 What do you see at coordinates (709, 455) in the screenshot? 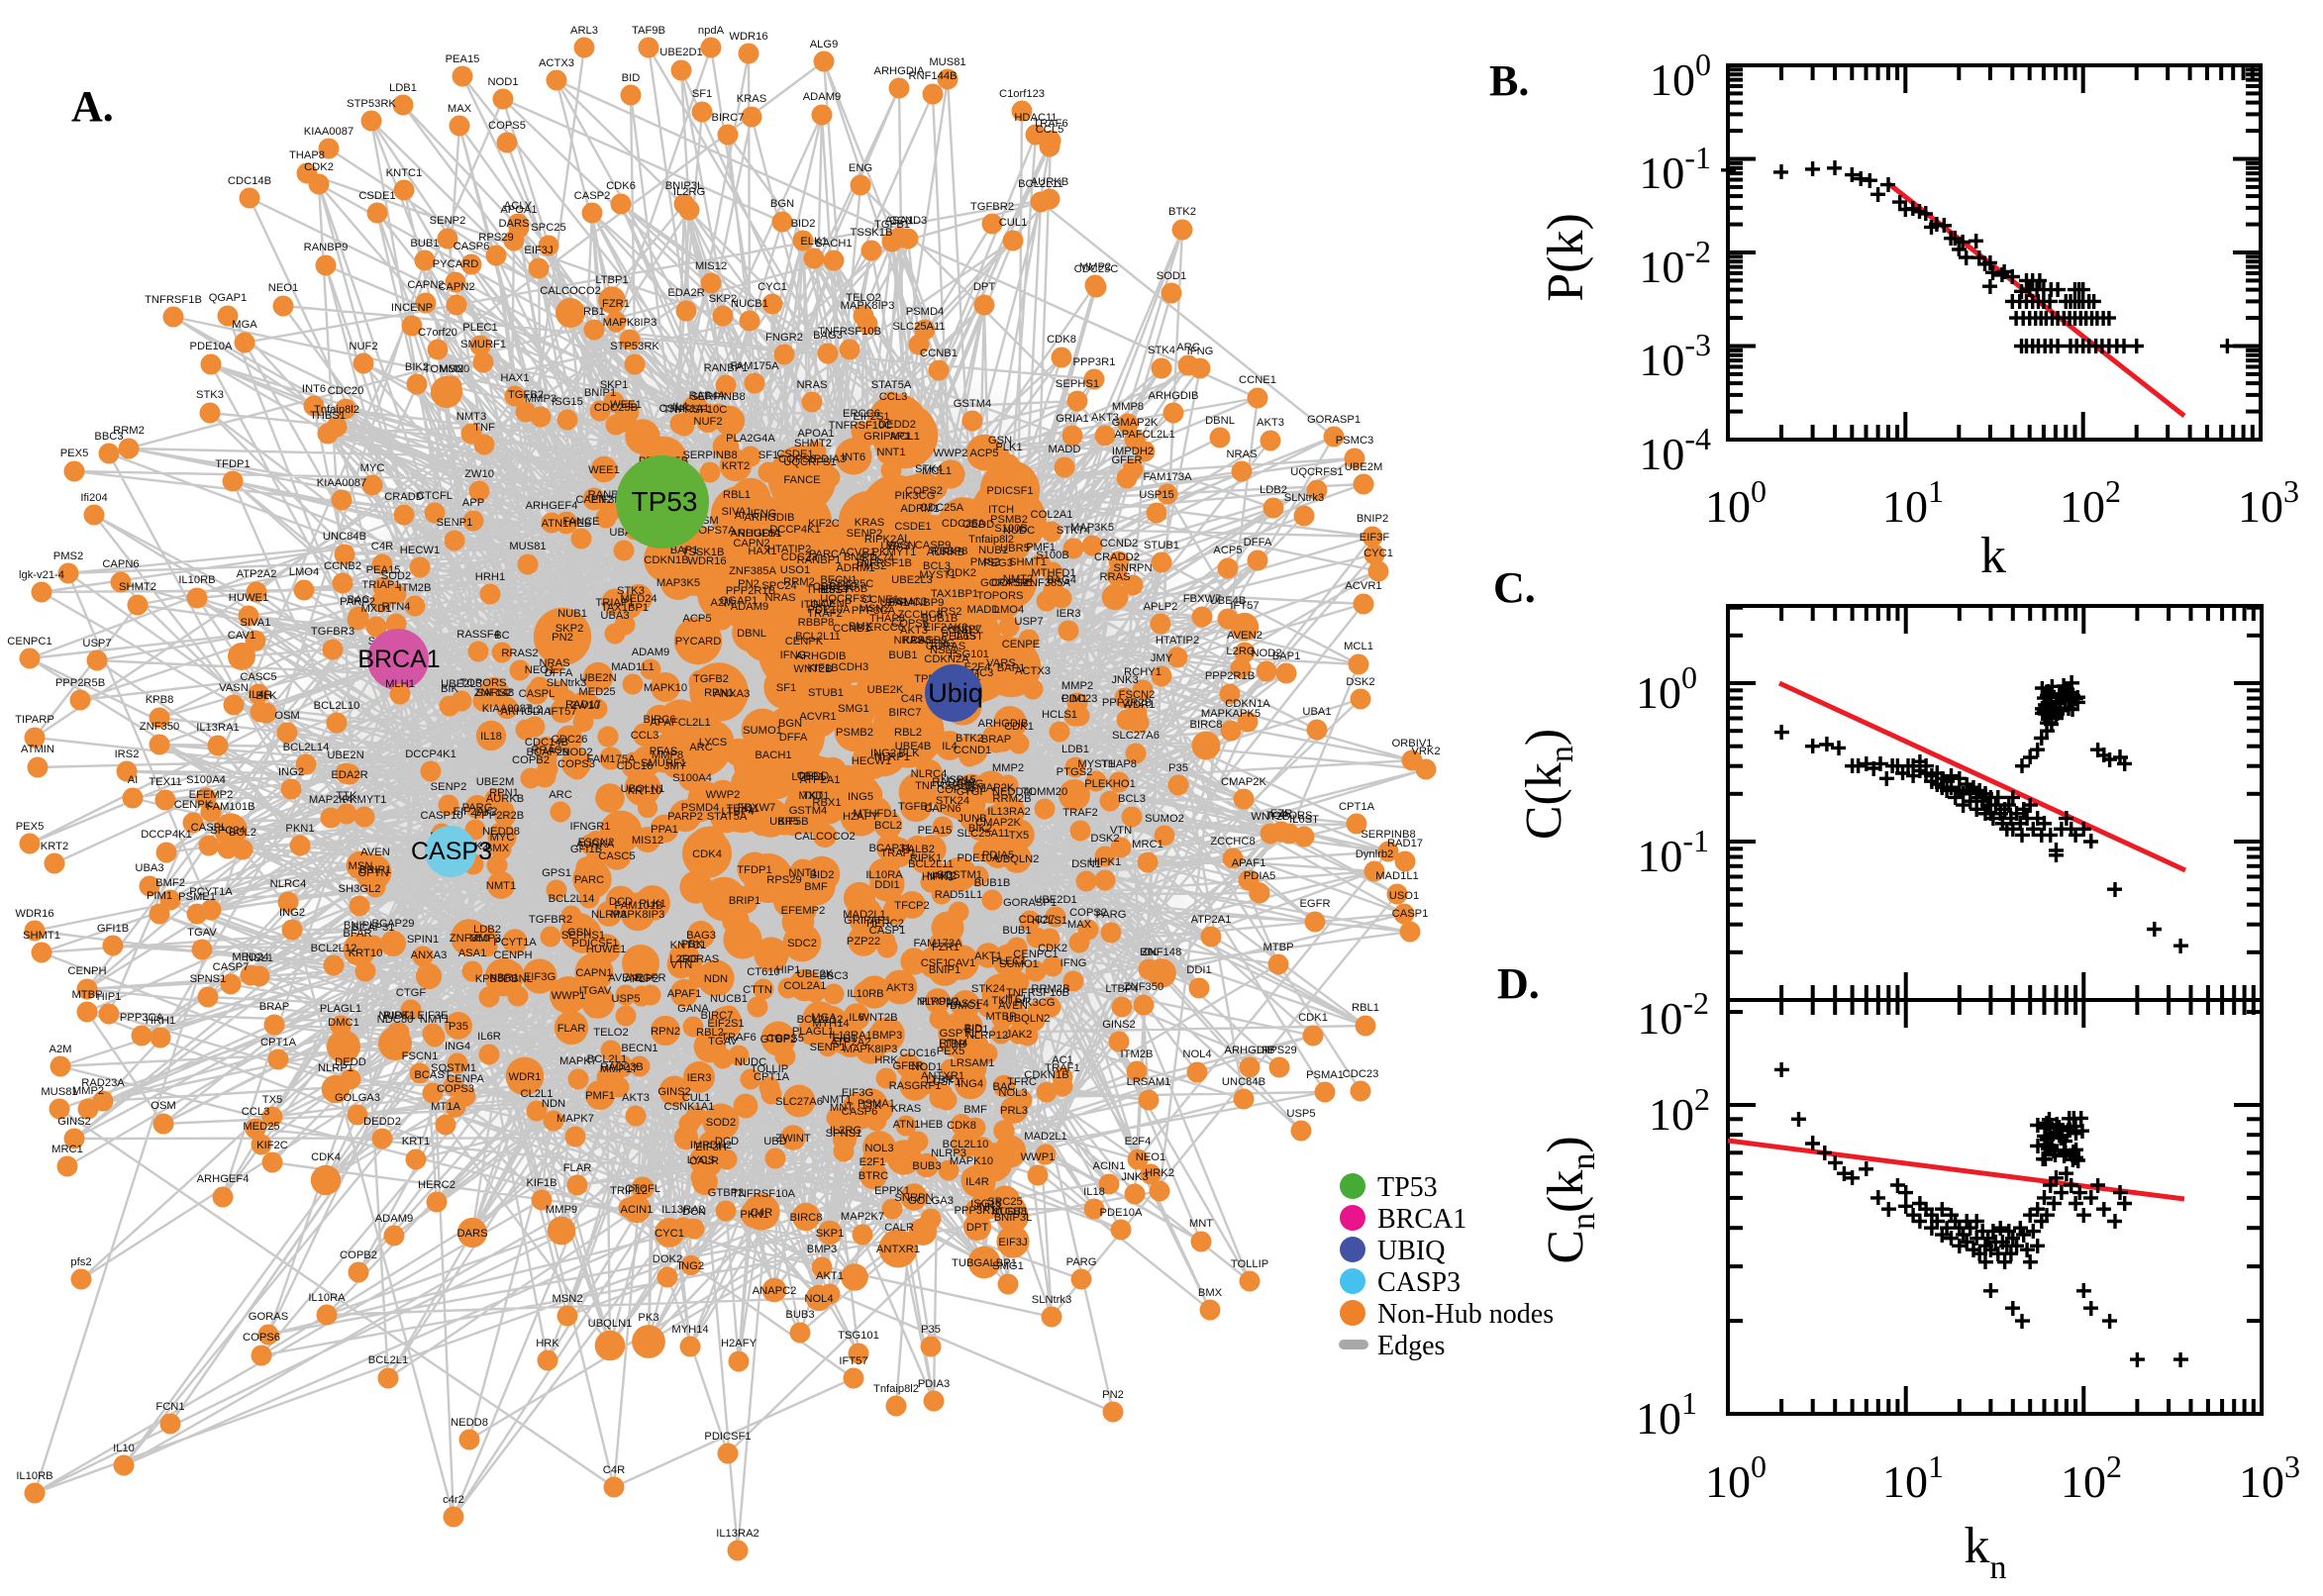
I see `svg-text: SERPINB8` at bounding box center [709, 455].